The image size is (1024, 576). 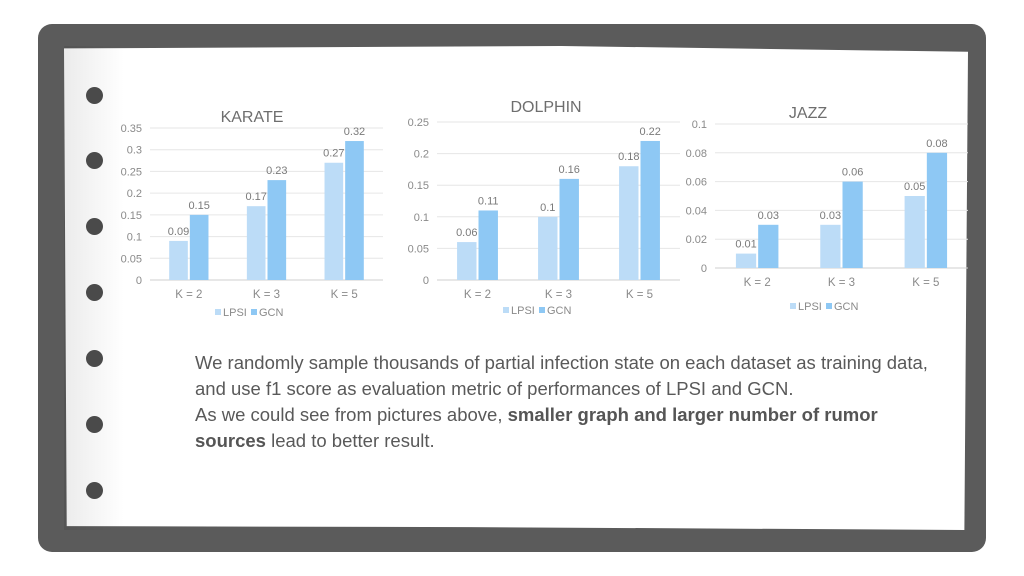 What do you see at coordinates (488, 201) in the screenshot?
I see `data-label: 0.11` at bounding box center [488, 201].